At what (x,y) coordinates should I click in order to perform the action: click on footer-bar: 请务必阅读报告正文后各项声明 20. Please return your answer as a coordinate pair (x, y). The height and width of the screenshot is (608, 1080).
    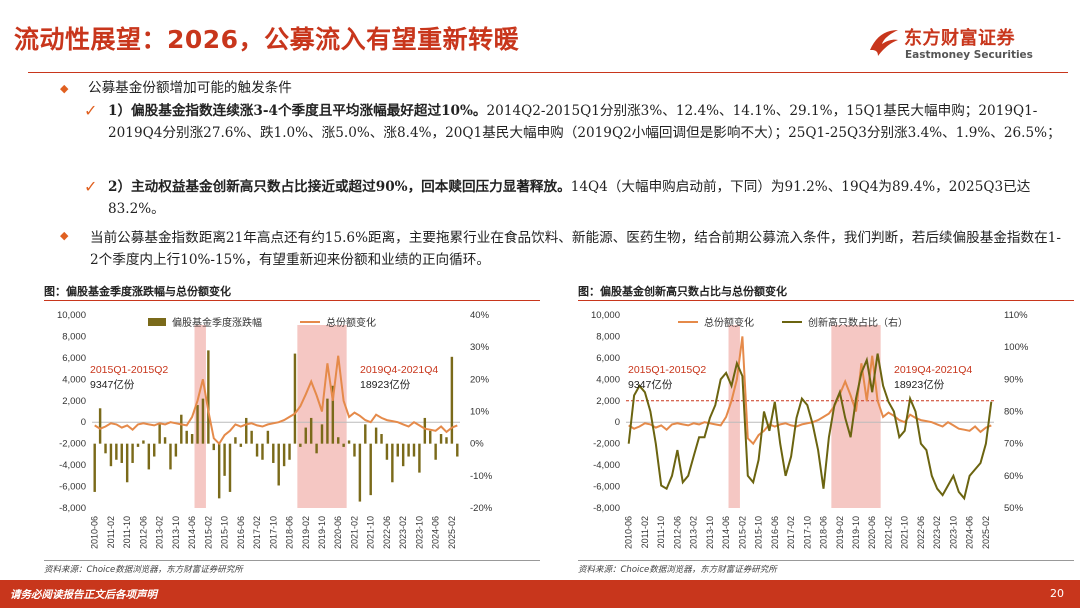
    Looking at the image, I should click on (540, 594).